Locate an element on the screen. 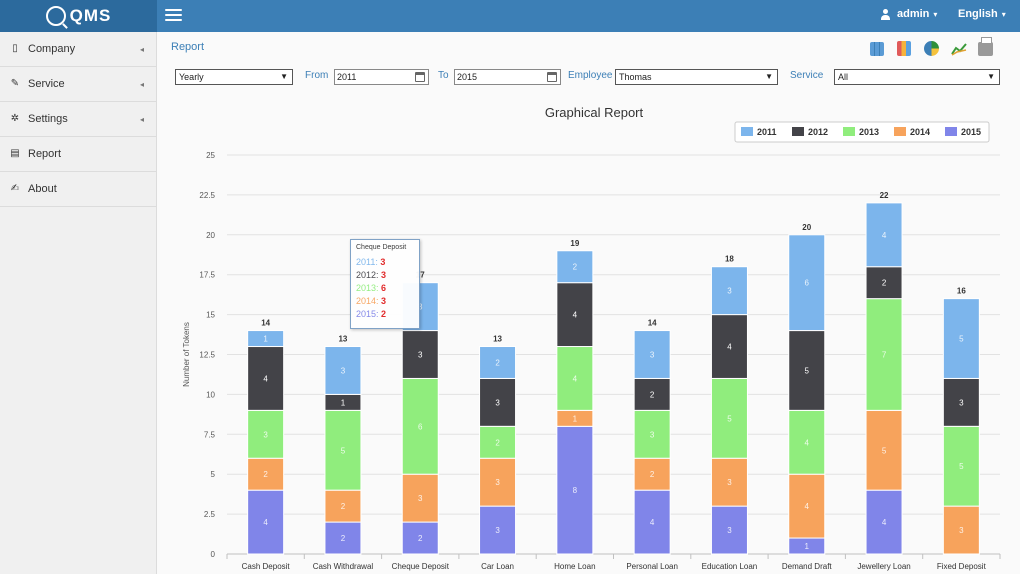 This screenshot has width=1020, height=574. data-label: 1 is located at coordinates (575, 418).